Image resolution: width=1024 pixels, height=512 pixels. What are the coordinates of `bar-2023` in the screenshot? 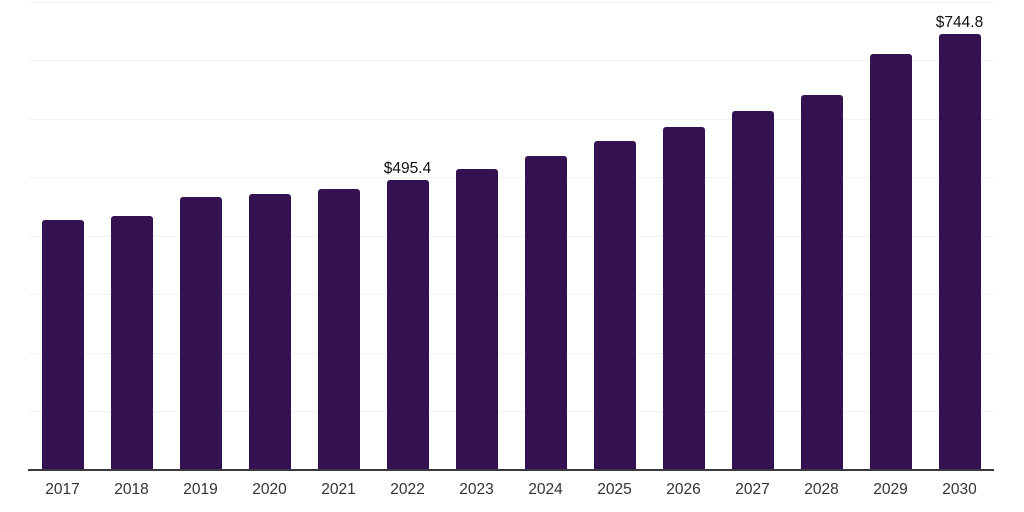 It's located at (476, 319).